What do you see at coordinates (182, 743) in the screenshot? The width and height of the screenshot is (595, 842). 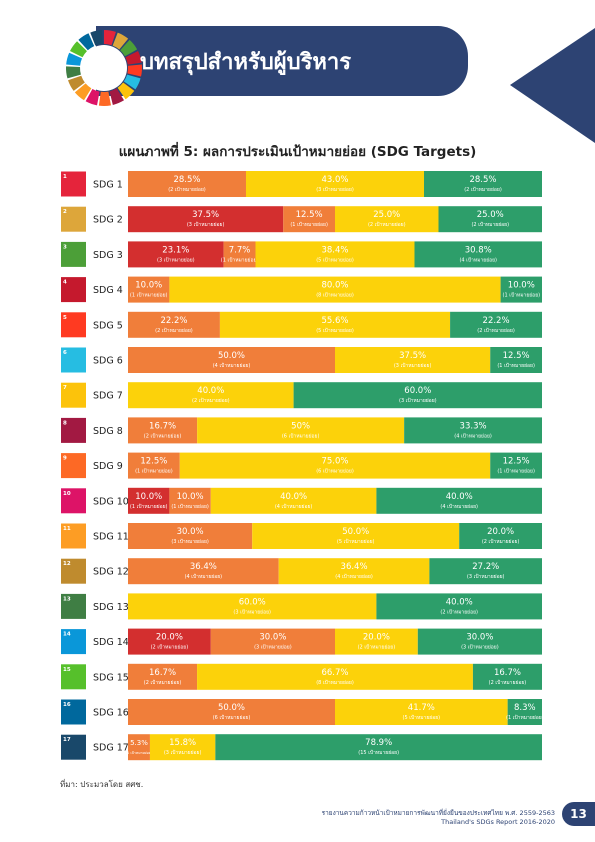 I see `data-label: 15.8%` at bounding box center [182, 743].